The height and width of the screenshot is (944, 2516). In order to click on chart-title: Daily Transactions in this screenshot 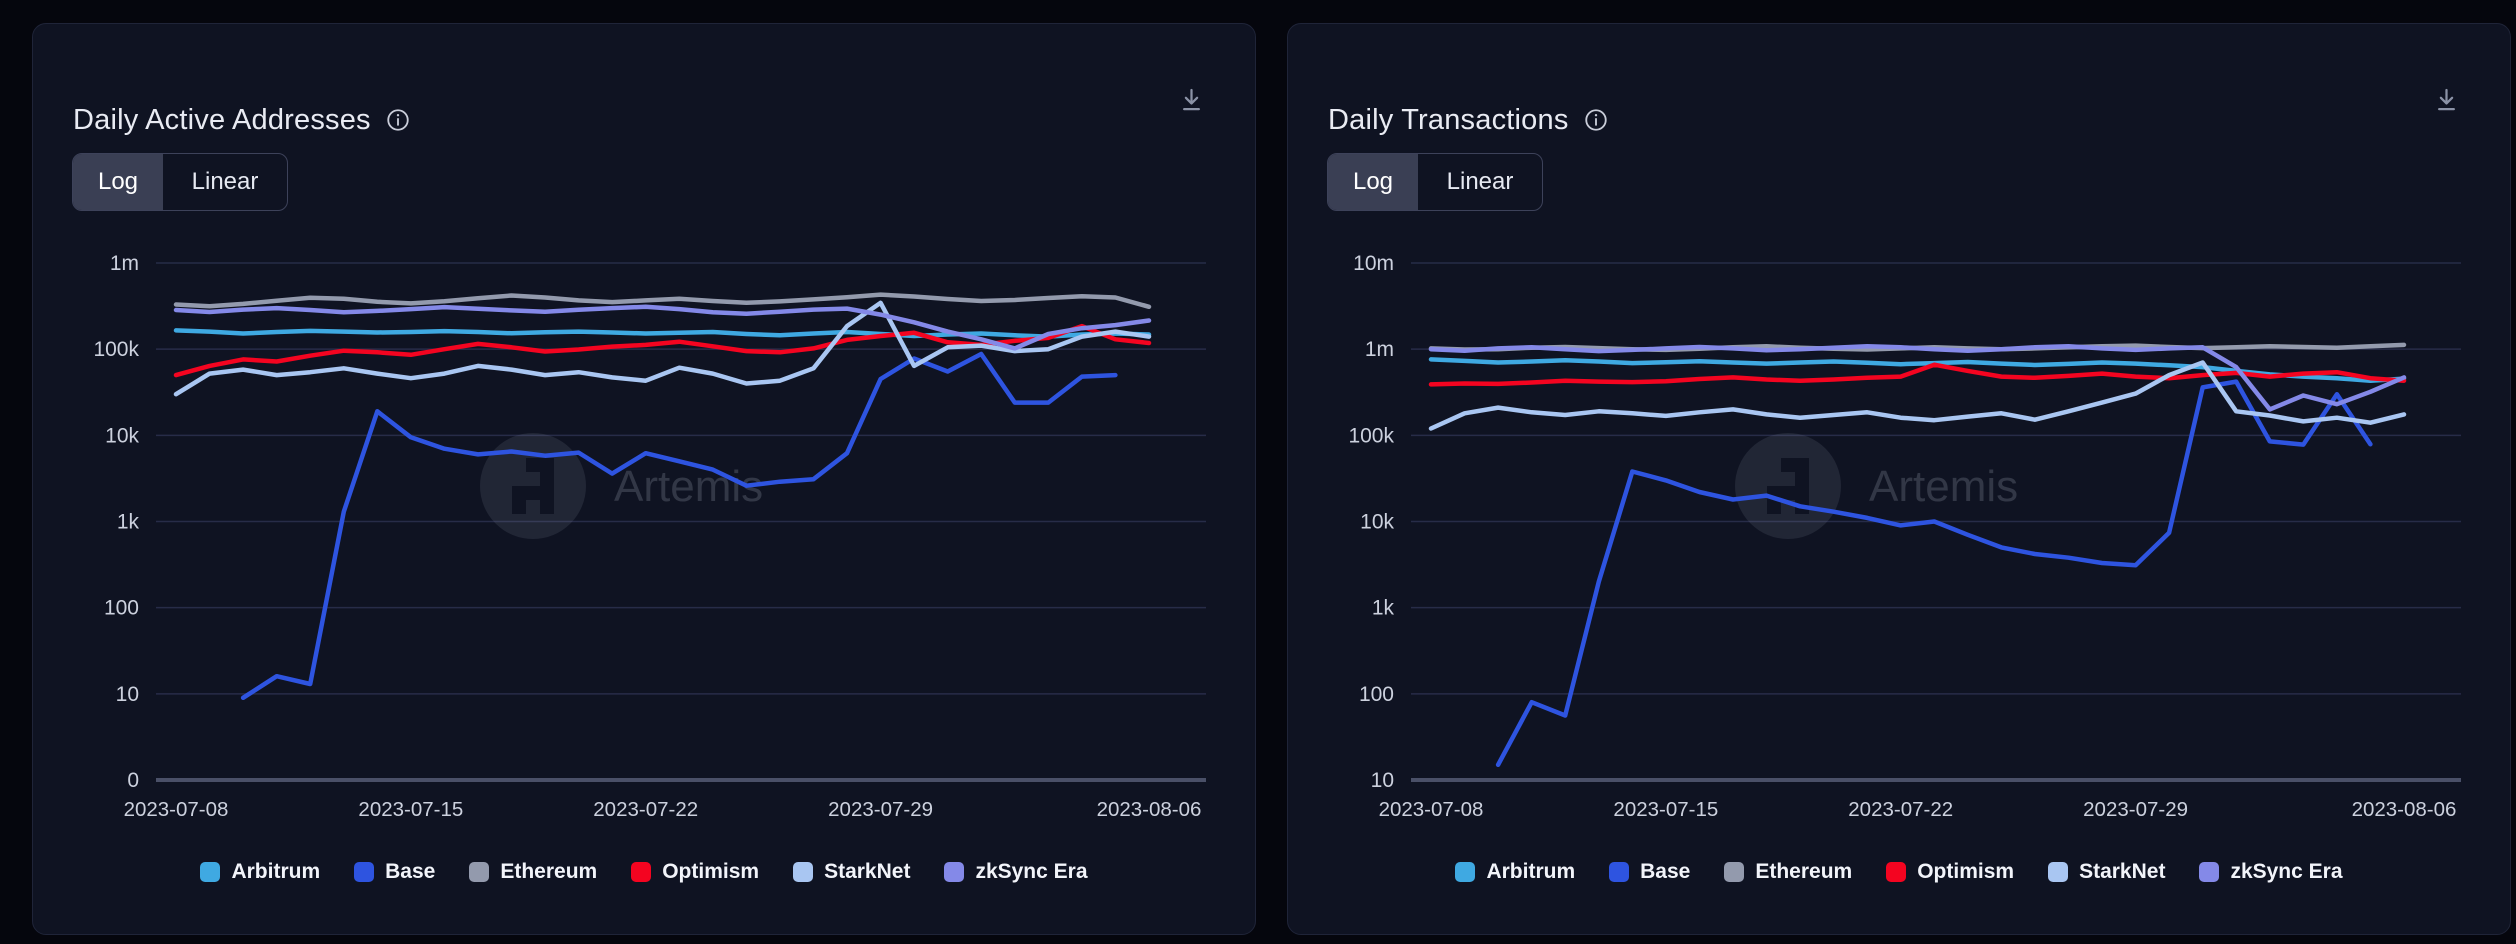, I will do `click(1448, 119)`.